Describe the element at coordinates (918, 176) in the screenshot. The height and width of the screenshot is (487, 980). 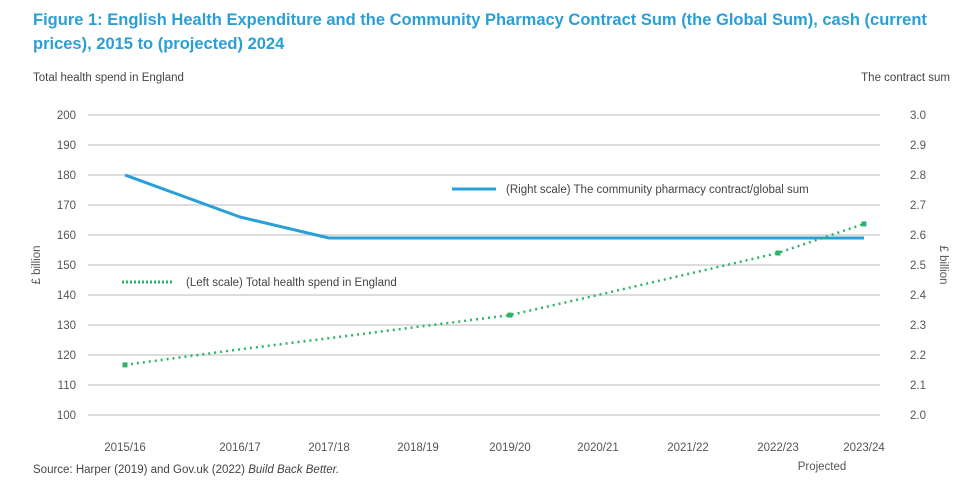
I see `right-y-tick-label: 2.8` at that location.